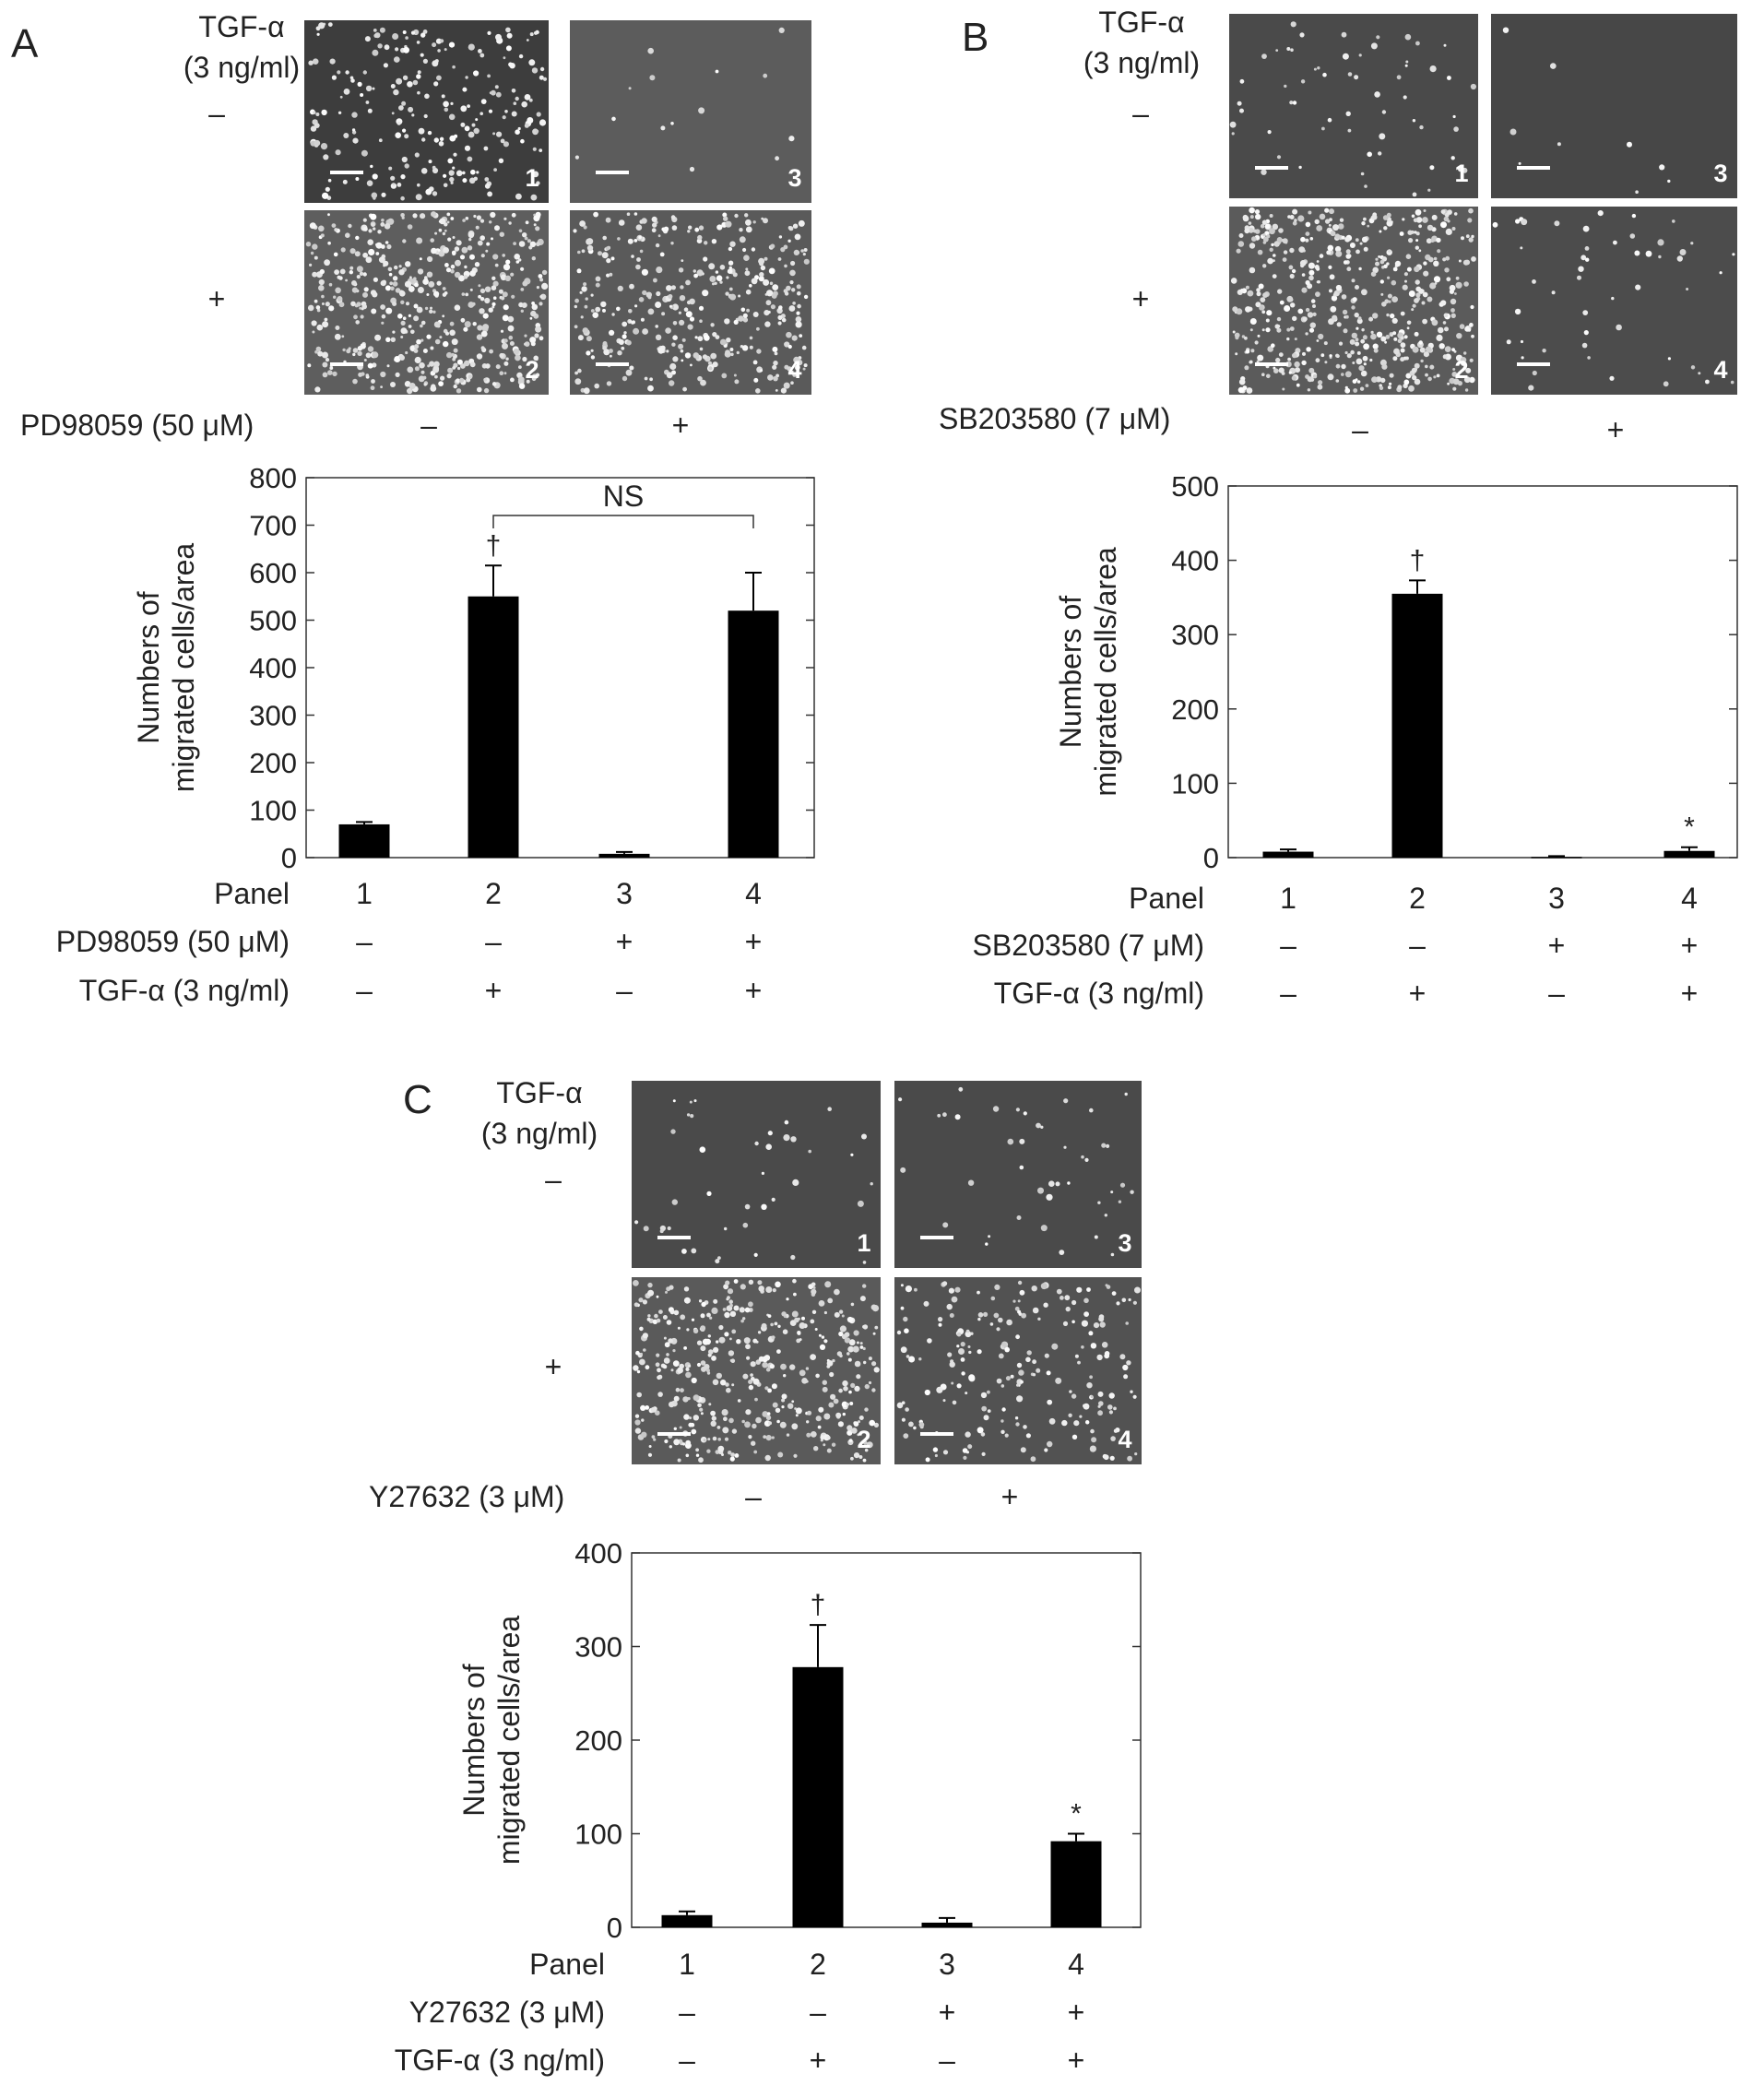  What do you see at coordinates (753, 893) in the screenshot?
I see `x-tick-label: 4` at bounding box center [753, 893].